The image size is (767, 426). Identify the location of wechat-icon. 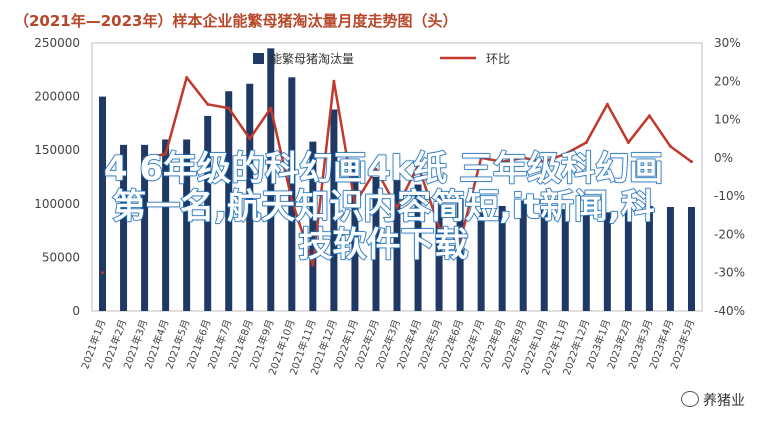
(690, 399).